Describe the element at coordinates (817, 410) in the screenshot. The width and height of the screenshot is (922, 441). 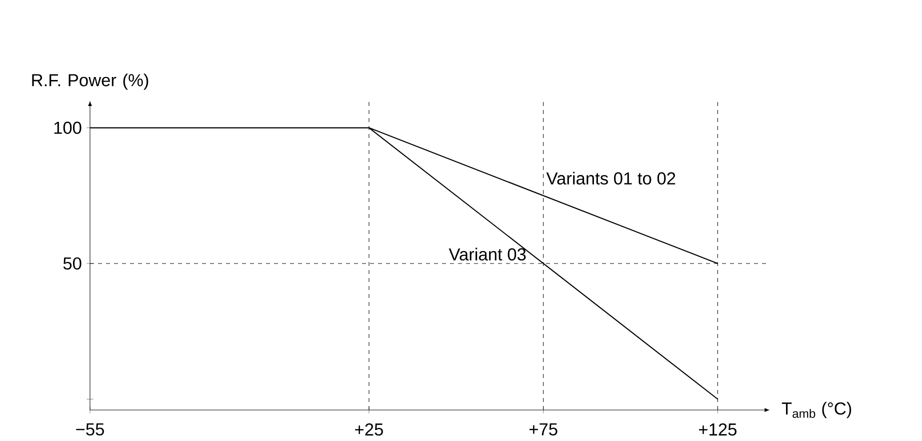
I see `x-axis-title: T$_{amb}$ (°C)` at that location.